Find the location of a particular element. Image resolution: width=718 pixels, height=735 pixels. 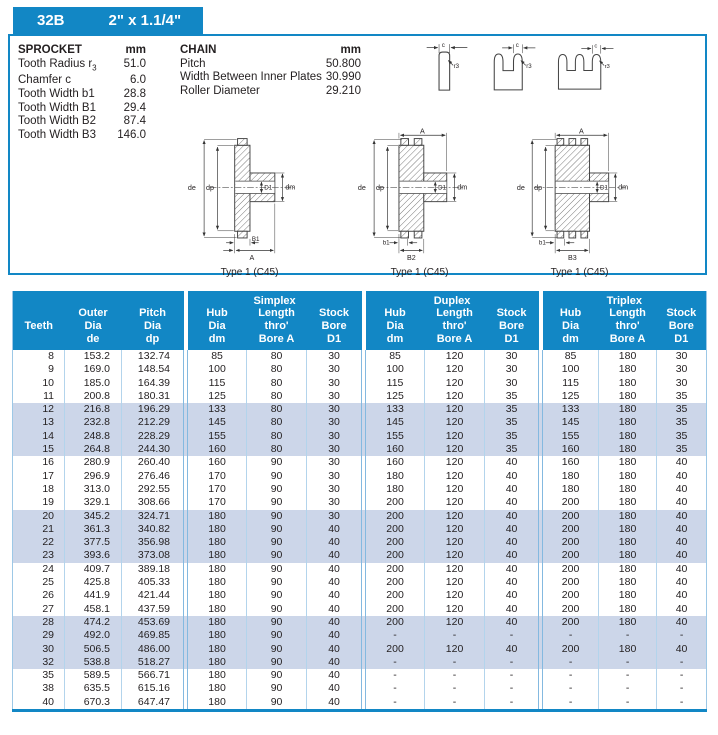

table-cell: 32 is located at coordinates (38, 662).